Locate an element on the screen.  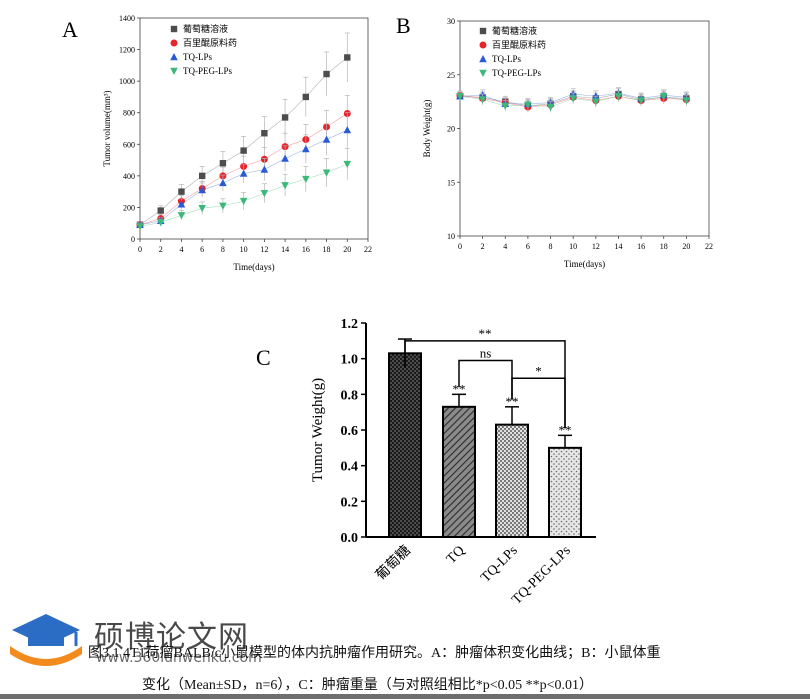
y-tick-label: 400 is located at coordinates (129, 176).